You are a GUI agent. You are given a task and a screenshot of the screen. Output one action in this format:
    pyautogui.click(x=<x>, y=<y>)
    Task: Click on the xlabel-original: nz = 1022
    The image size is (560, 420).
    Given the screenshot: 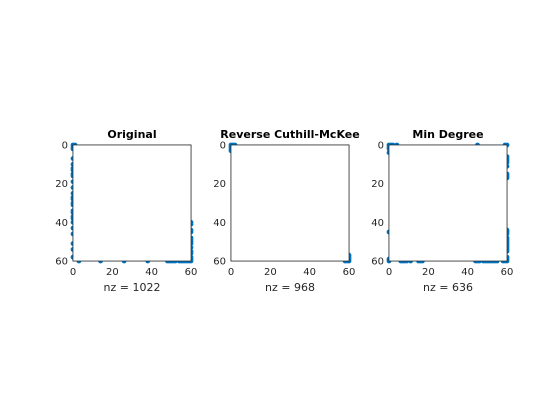 What is the action you would take?
    pyautogui.click(x=132, y=287)
    